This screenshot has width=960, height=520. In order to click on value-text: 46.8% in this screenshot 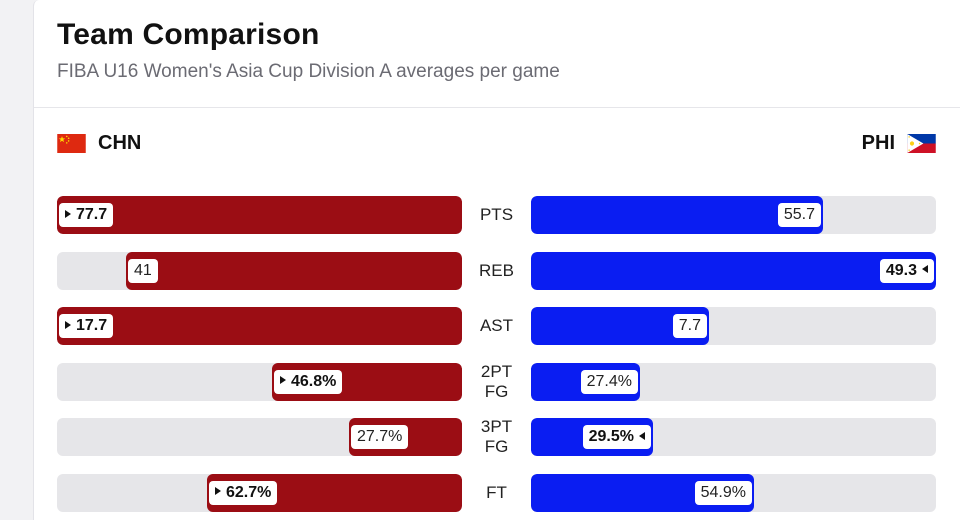, I will do `click(314, 381)`.